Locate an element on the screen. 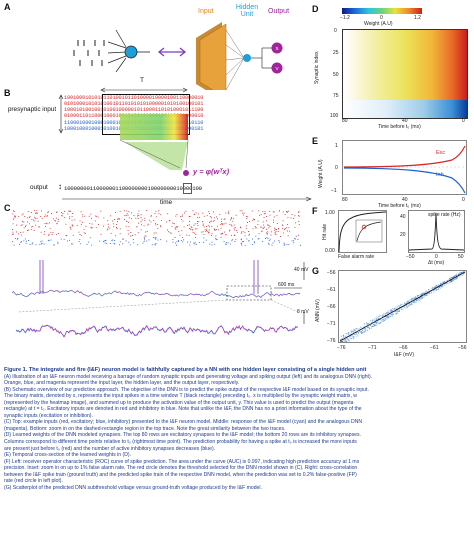  hidden-unit-icon is located at coordinates (247, 58).